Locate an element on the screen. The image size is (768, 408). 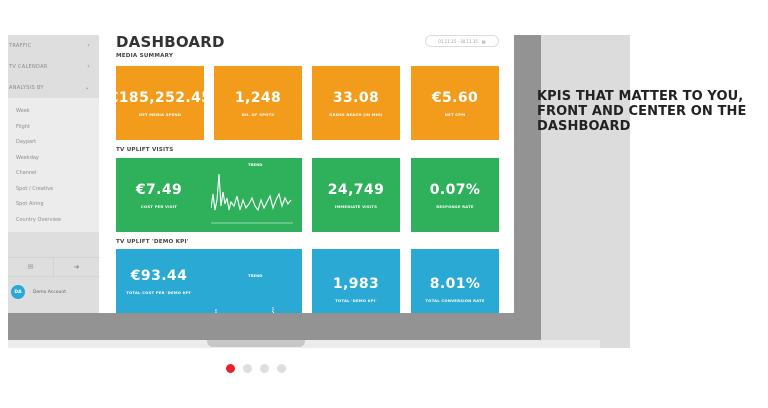
submenu-item-weekday: Weekday is located at coordinates (27, 157).